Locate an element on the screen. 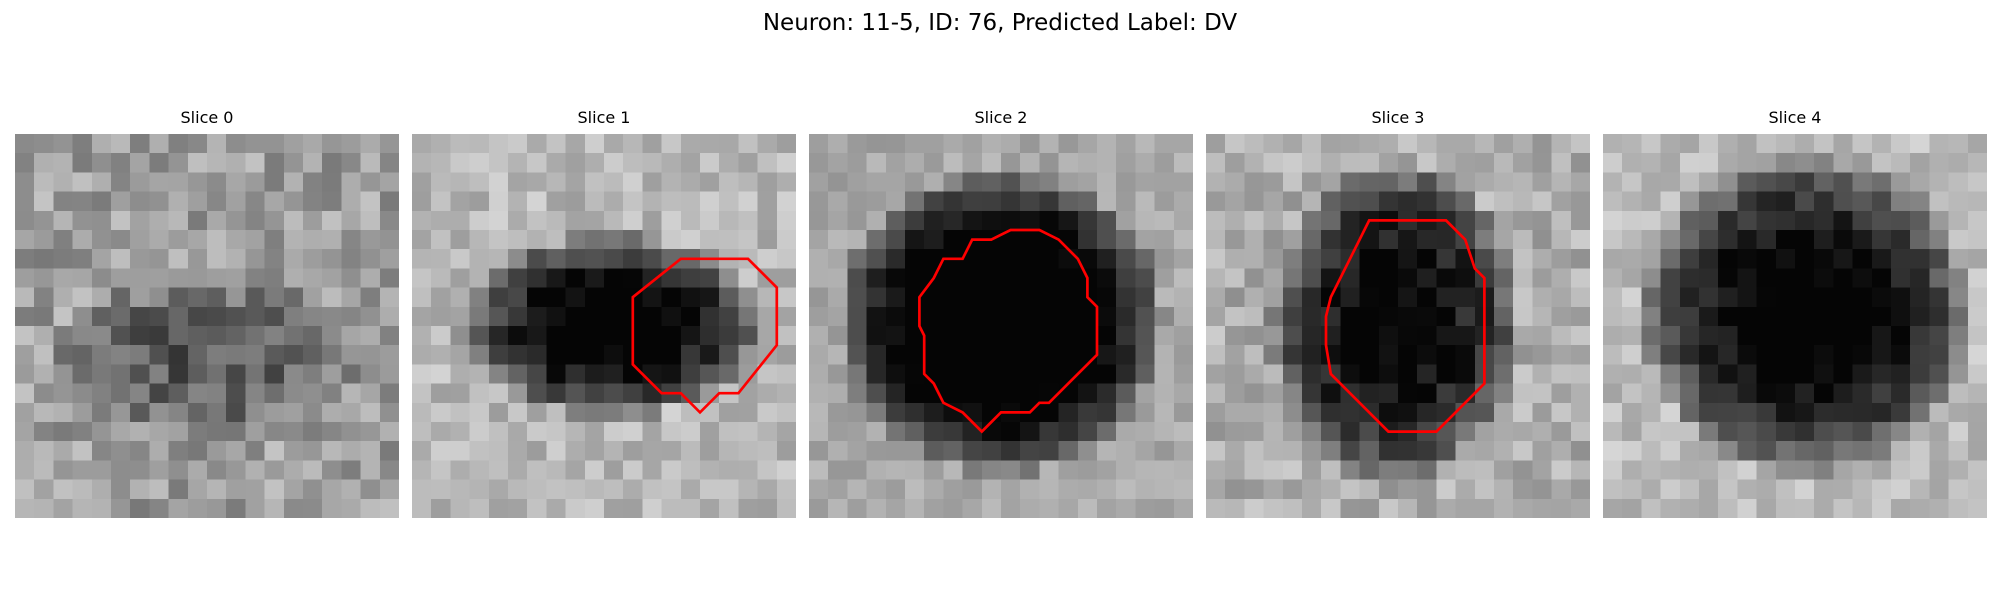 Image resolution: width=2000 pixels, height=600 pixels. slice-title: Slice 1 is located at coordinates (604, 117).